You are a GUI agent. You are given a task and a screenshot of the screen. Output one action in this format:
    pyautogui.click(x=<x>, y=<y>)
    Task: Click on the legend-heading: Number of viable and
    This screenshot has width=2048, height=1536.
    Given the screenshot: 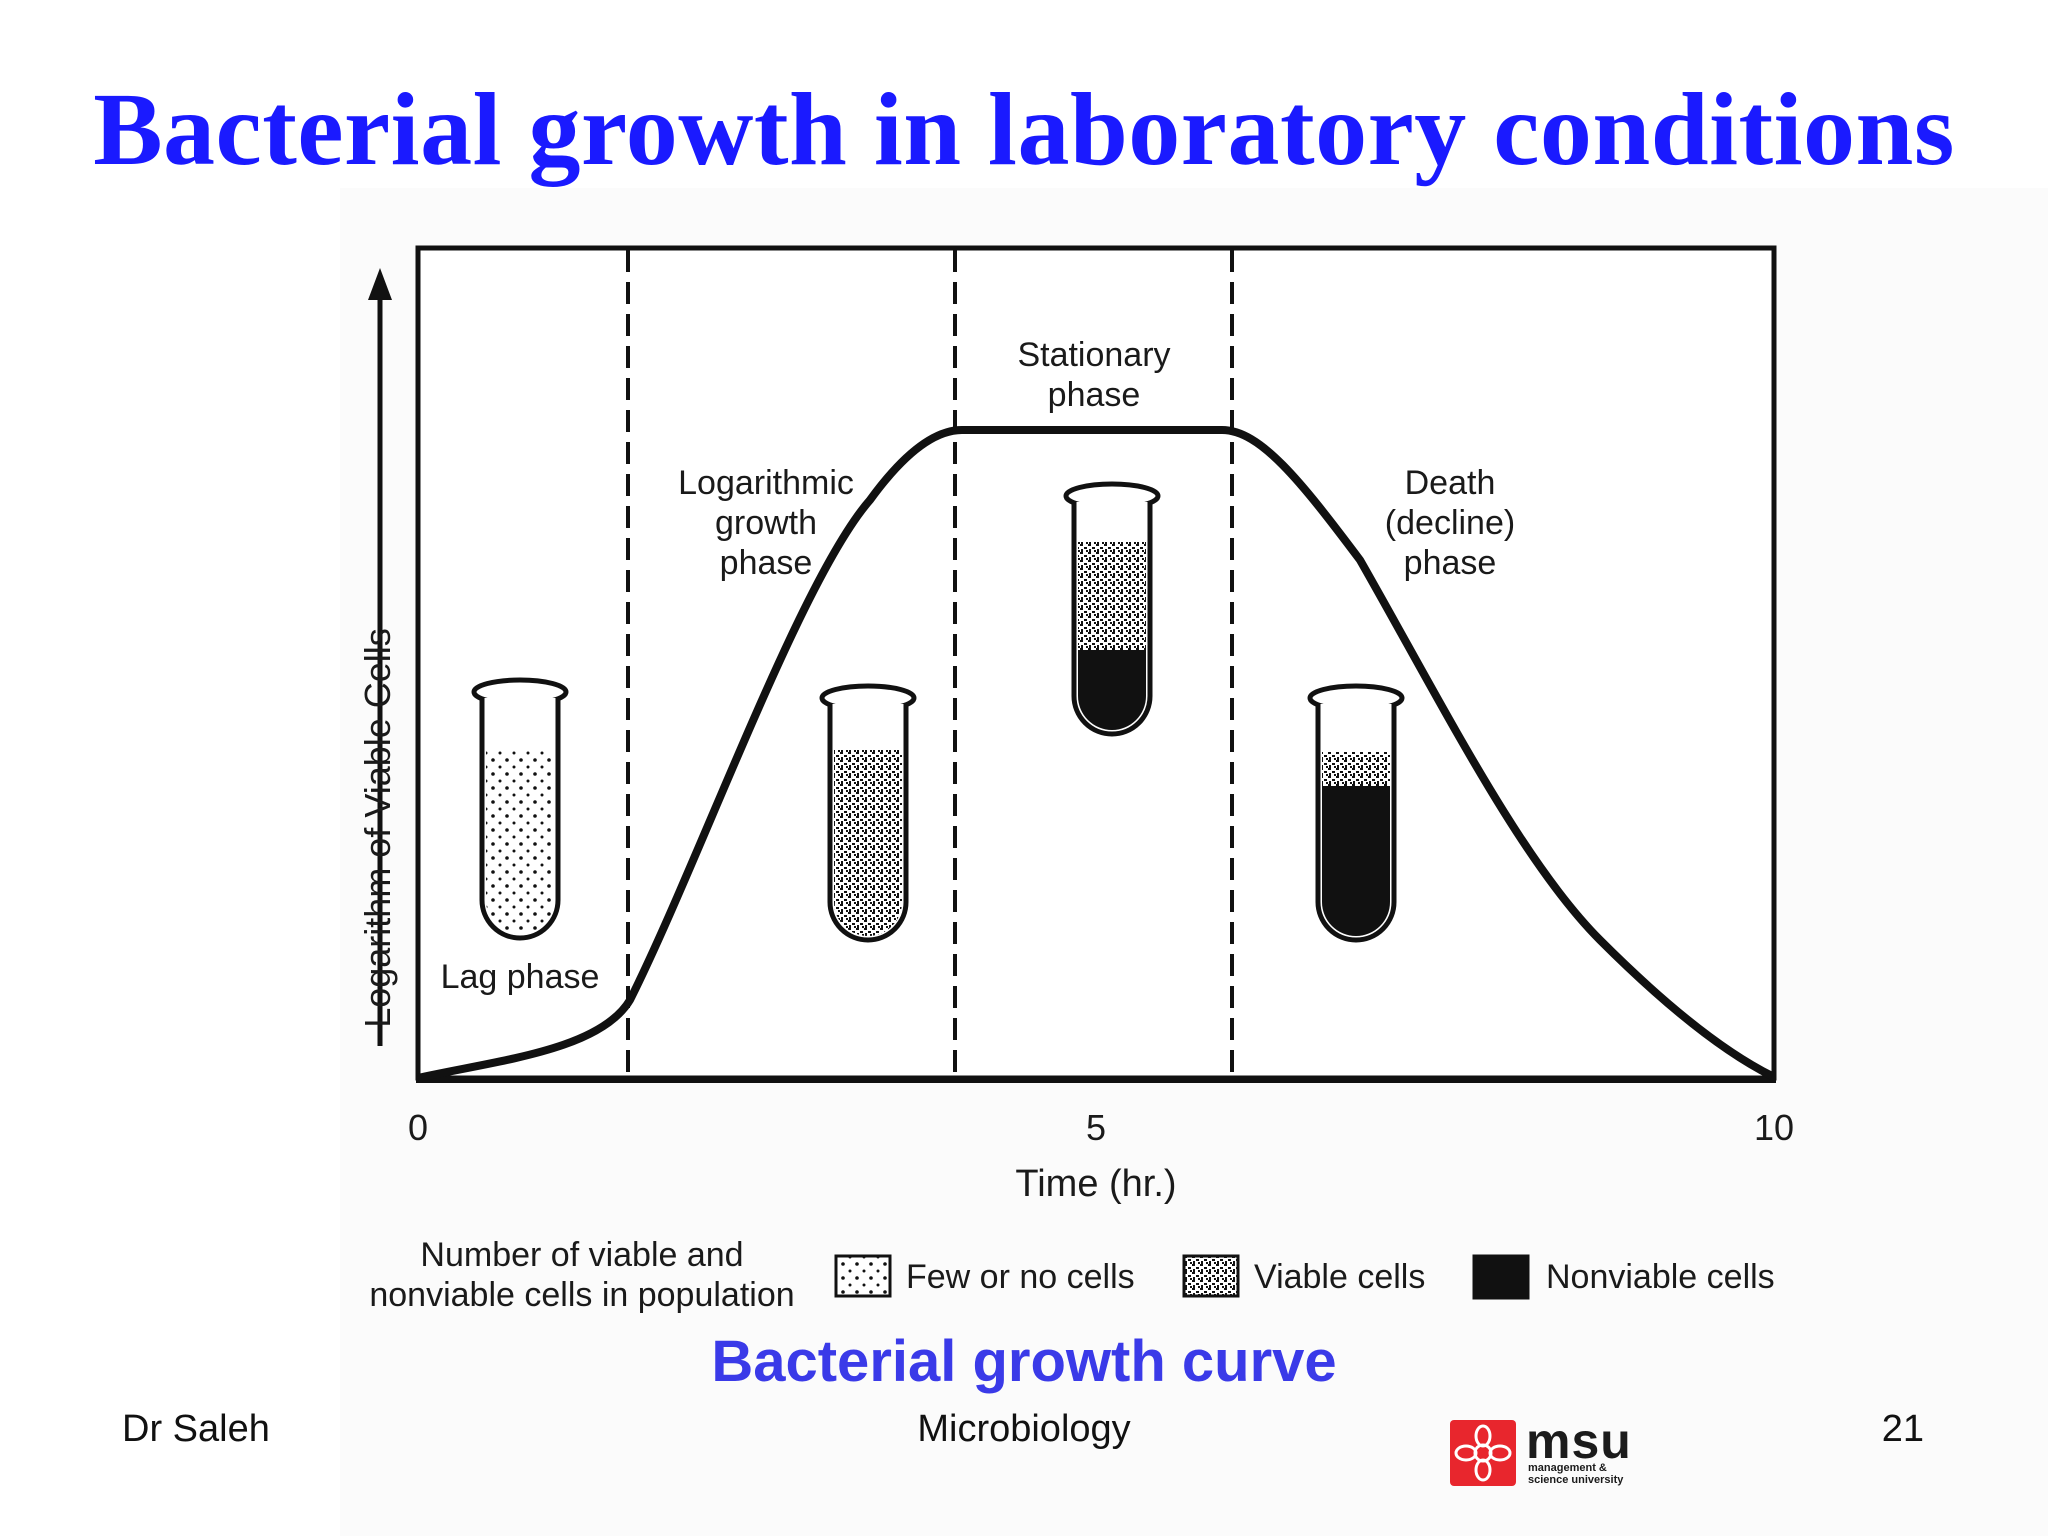 What is the action you would take?
    pyautogui.click(x=581, y=1255)
    